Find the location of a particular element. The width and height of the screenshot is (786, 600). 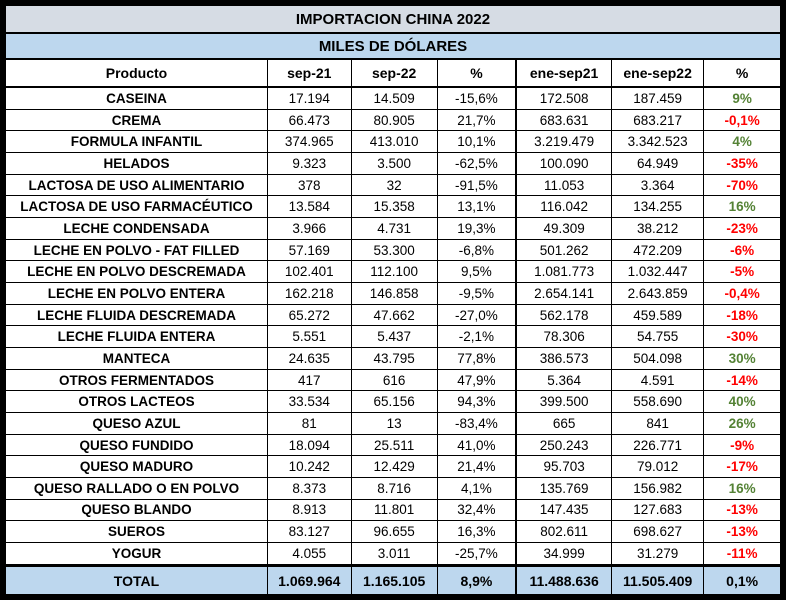

pct-ytd-cell: -35% is located at coordinates (742, 163).